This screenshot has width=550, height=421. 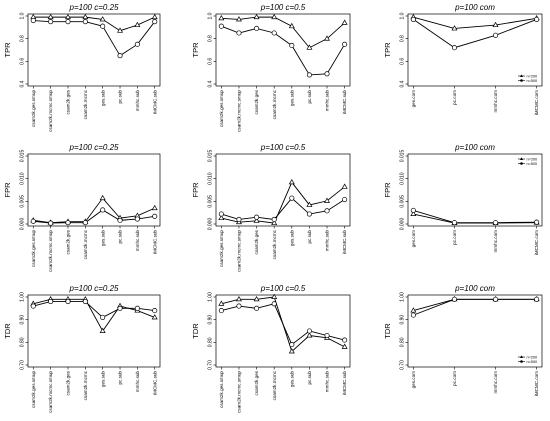 I want to click on y-axis-label: TPR, so click(x=195, y=50).